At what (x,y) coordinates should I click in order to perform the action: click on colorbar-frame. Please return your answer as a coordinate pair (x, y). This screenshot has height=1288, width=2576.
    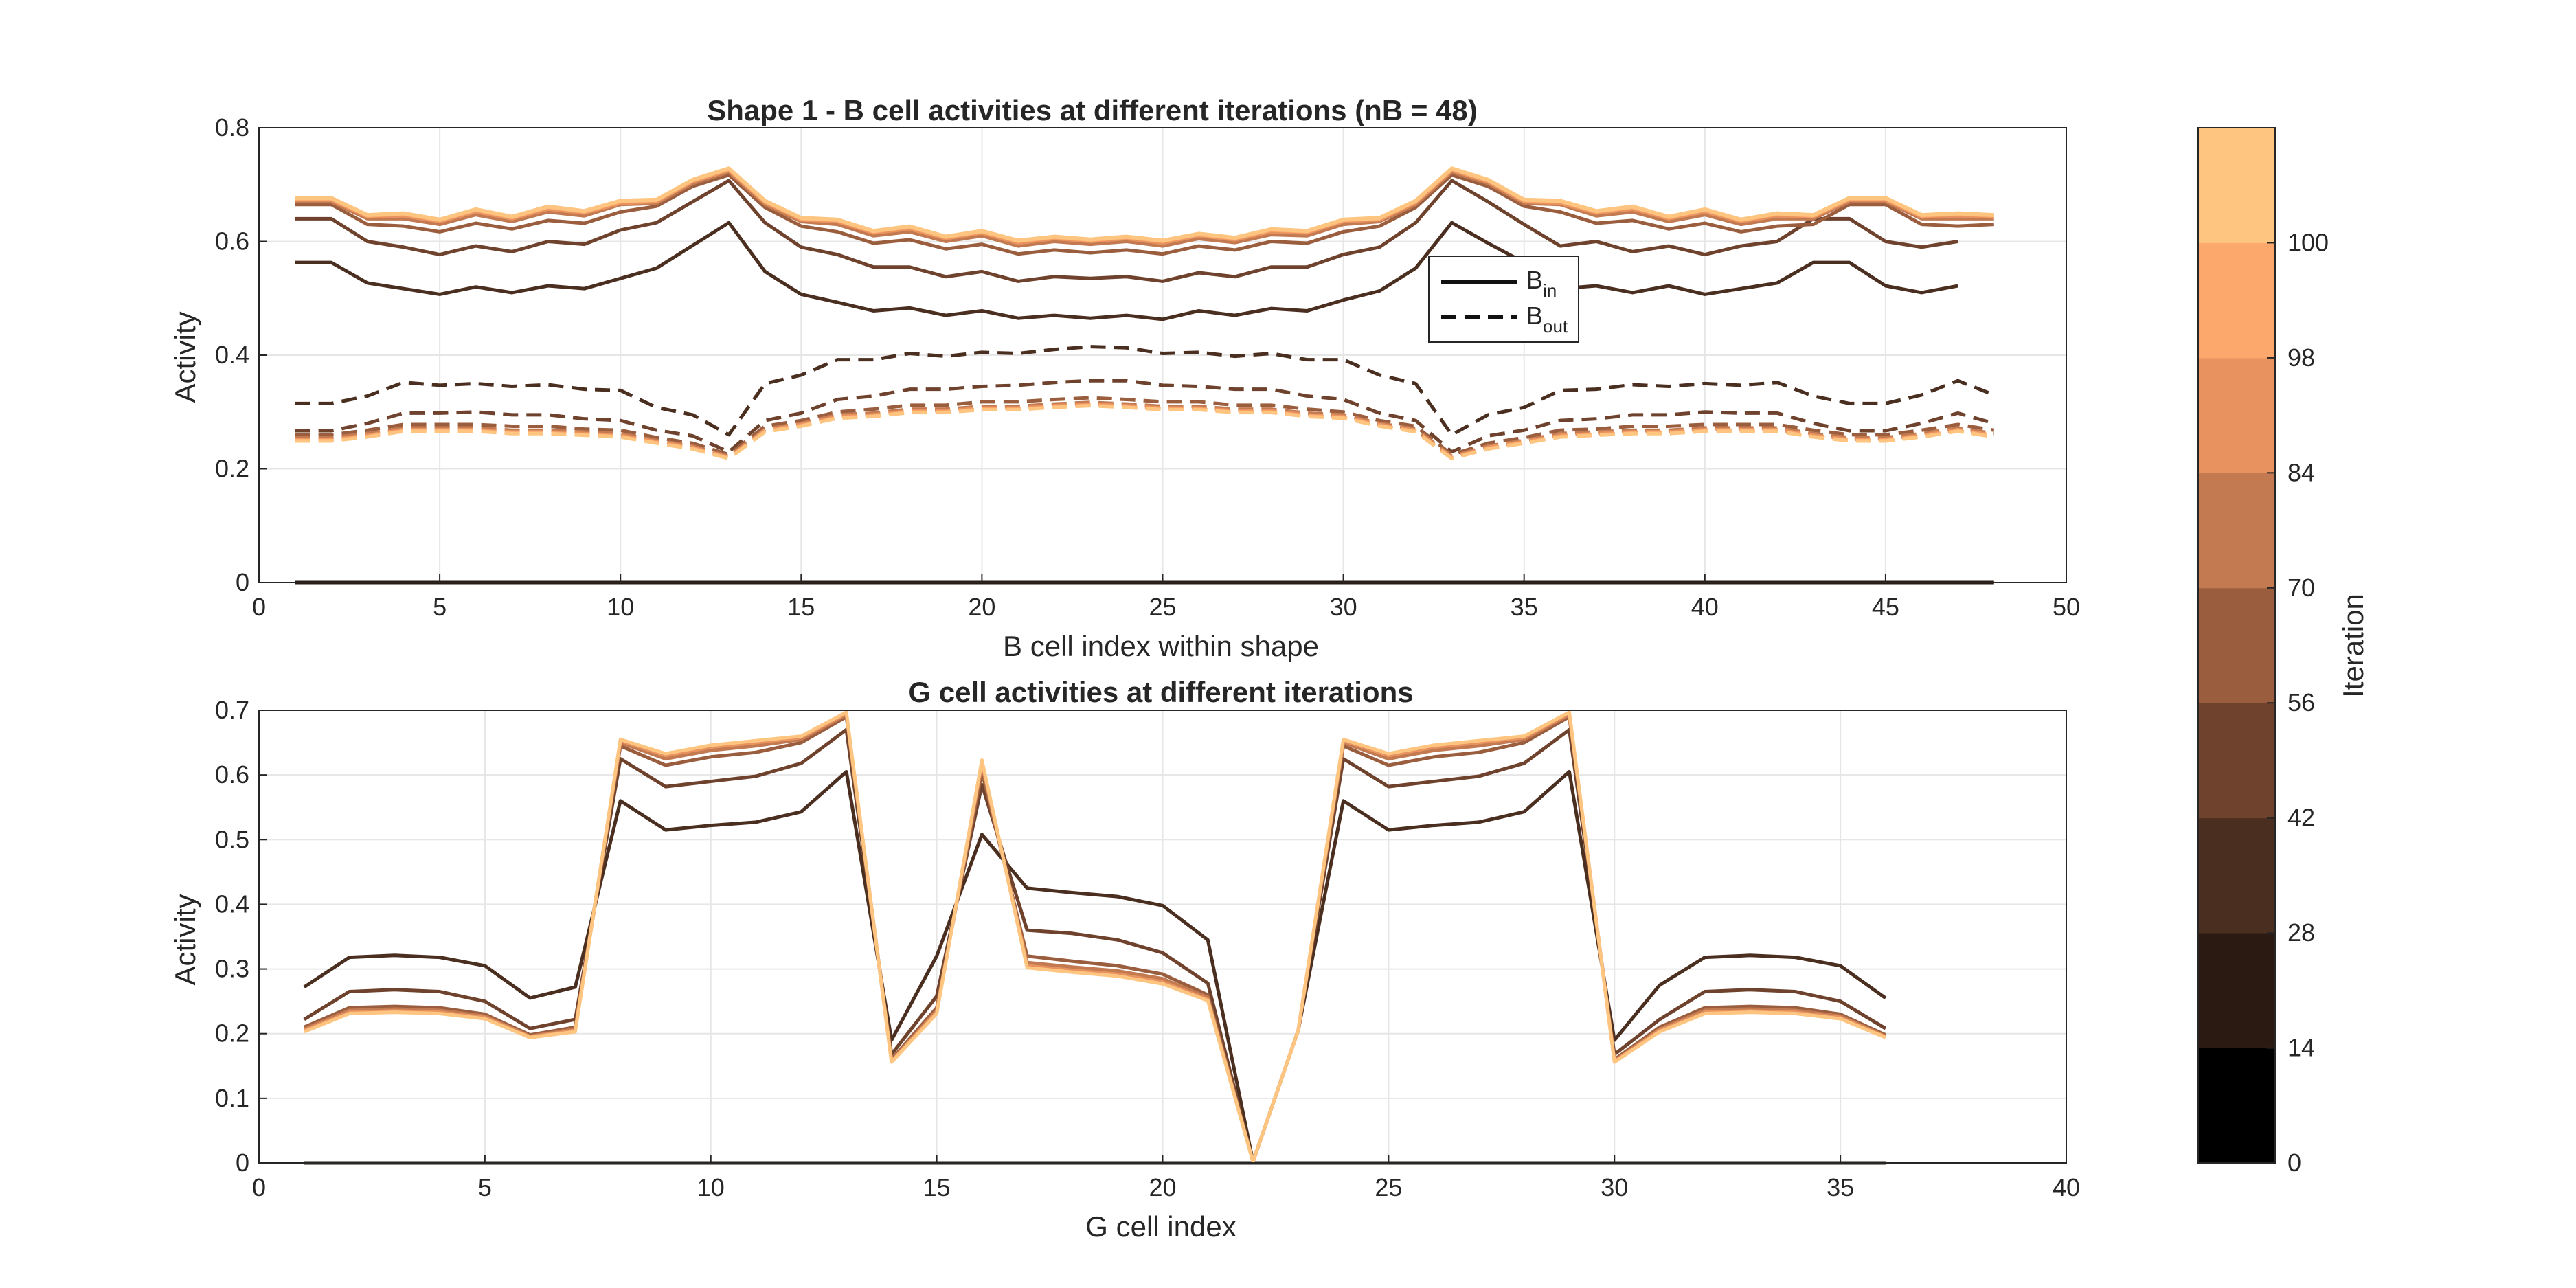
    Looking at the image, I should click on (2236, 645).